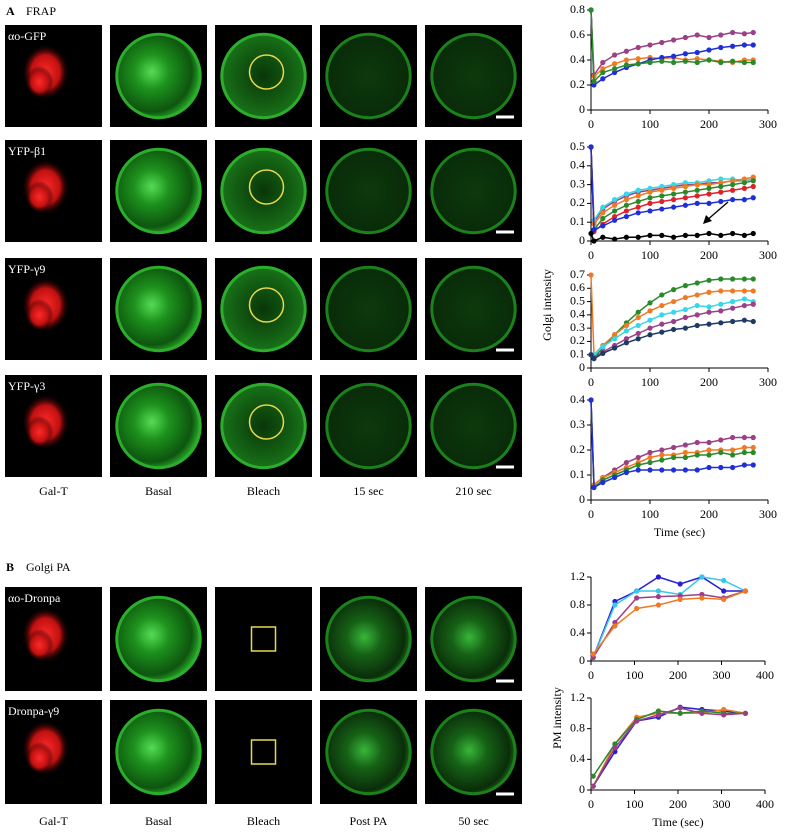 Image resolution: width=800 pixels, height=835 pixels. I want to click on y-tick-label: 0.8, so click(577, 604).